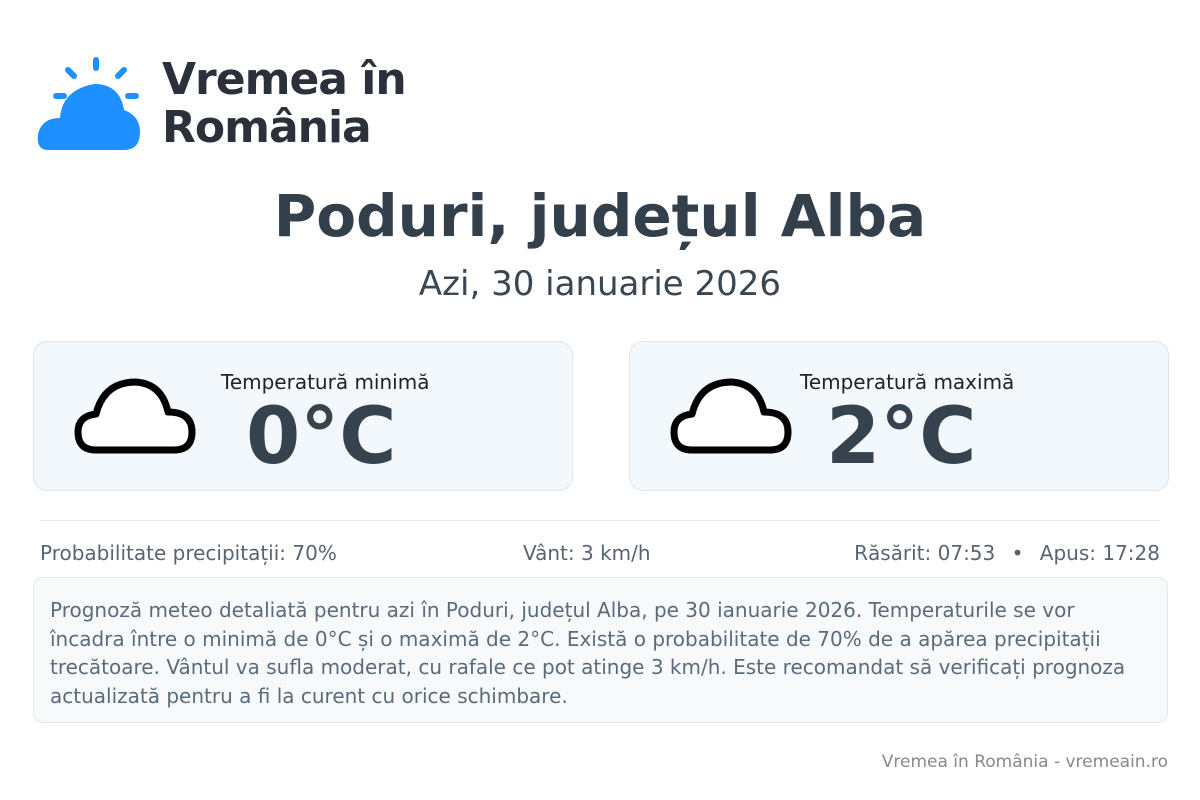 The image size is (1200, 800). Describe the element at coordinates (925, 553) in the screenshot. I see `sunrise-stat: Răsărit: 07:53` at that location.